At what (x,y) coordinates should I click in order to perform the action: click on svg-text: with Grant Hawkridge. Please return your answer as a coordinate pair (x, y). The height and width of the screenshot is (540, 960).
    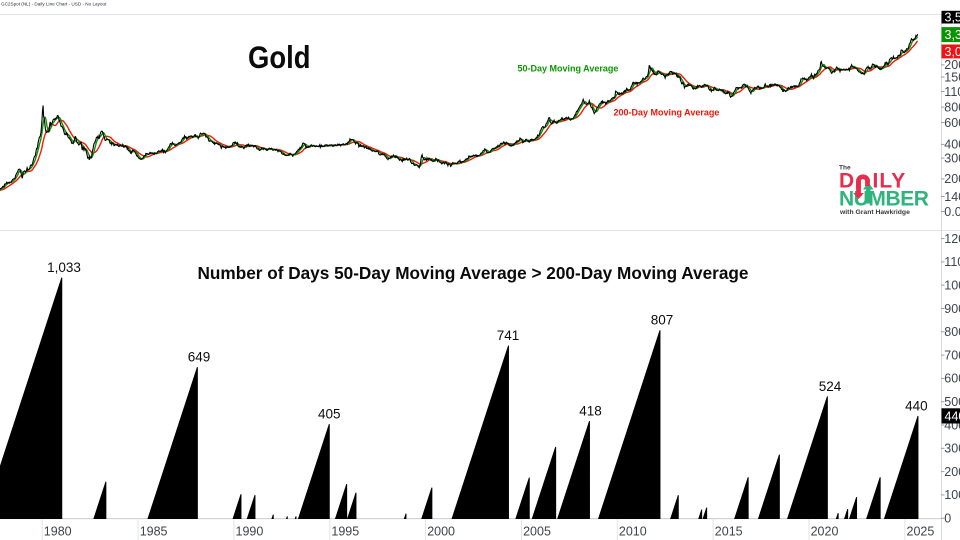
    Looking at the image, I should click on (874, 212).